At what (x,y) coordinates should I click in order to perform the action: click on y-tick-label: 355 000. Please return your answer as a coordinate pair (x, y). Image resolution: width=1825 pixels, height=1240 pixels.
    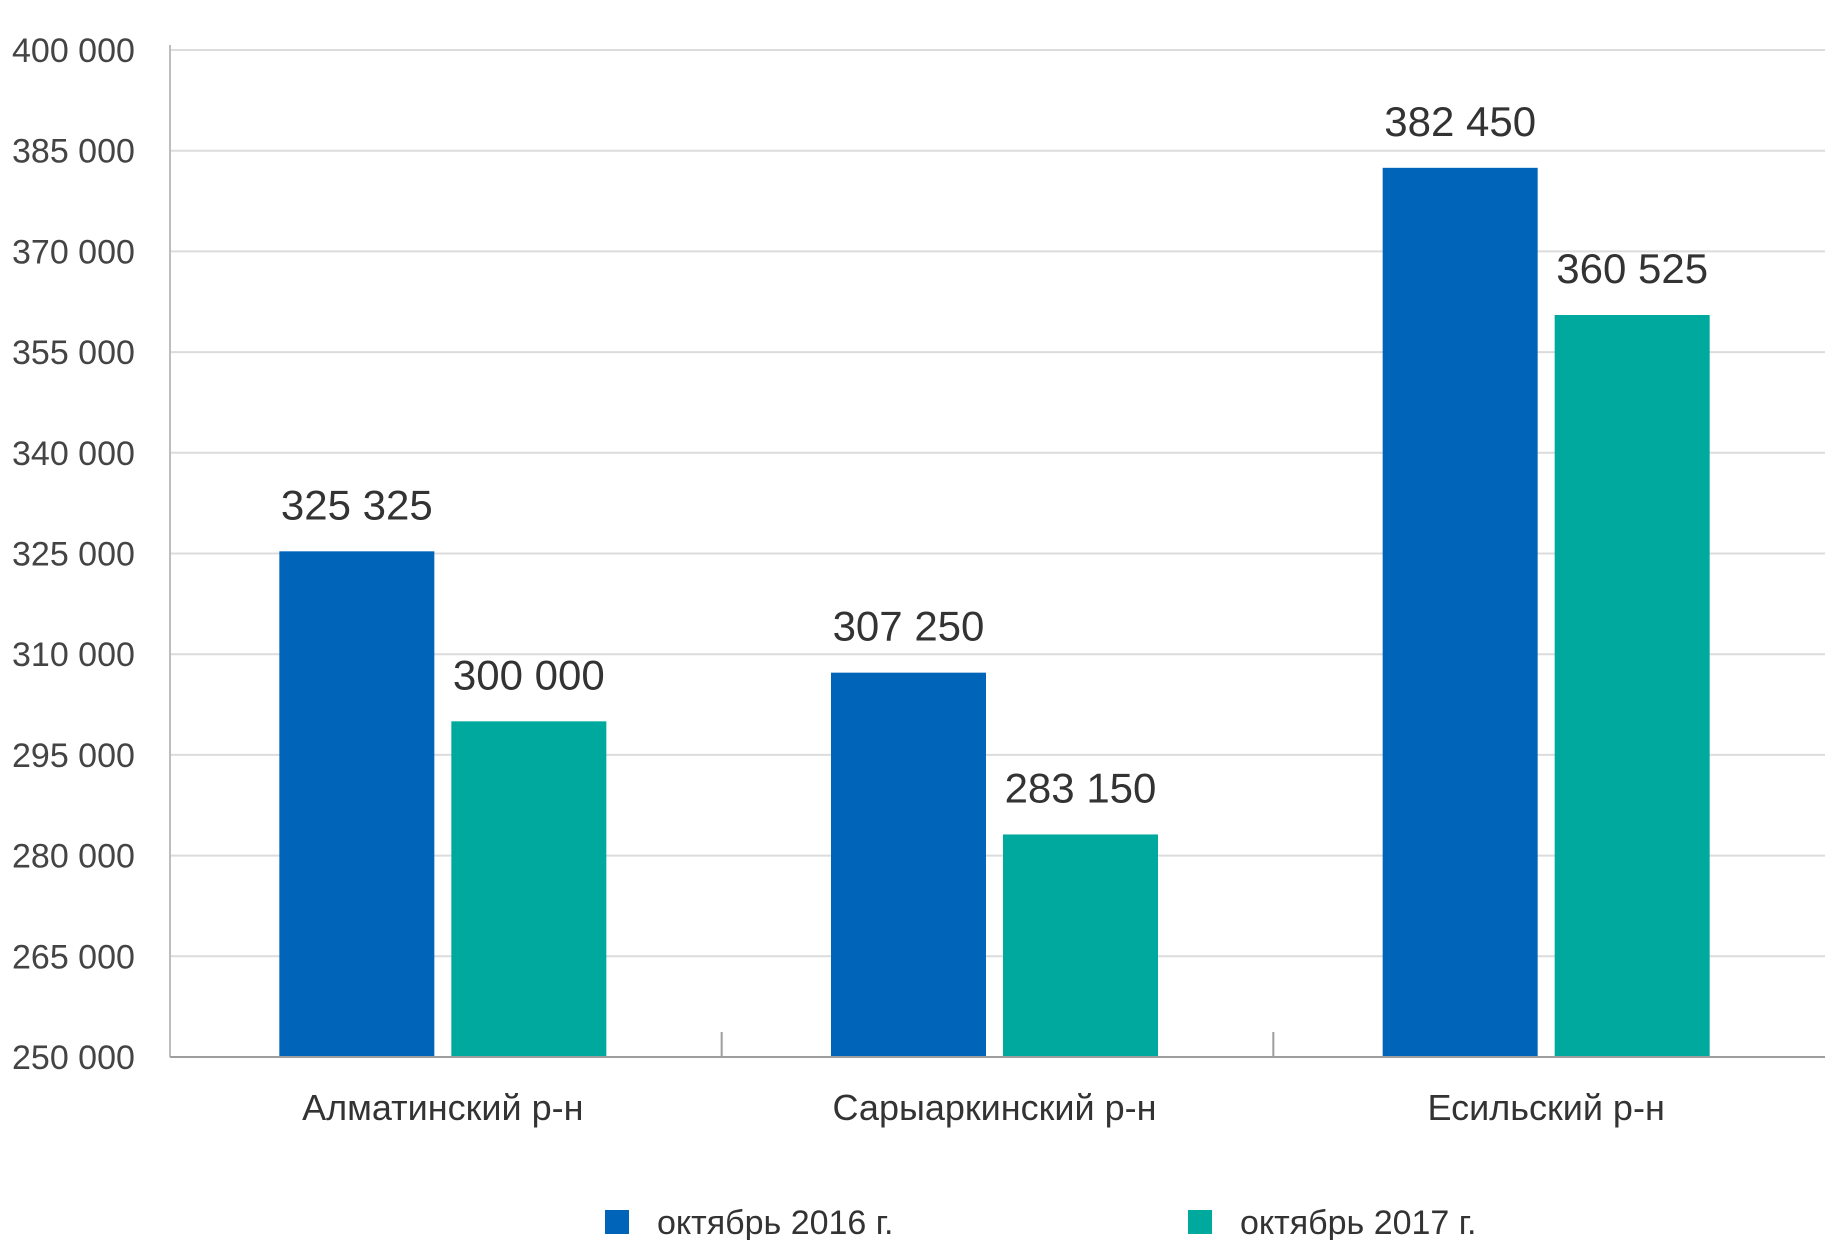
    Looking at the image, I should click on (73, 353).